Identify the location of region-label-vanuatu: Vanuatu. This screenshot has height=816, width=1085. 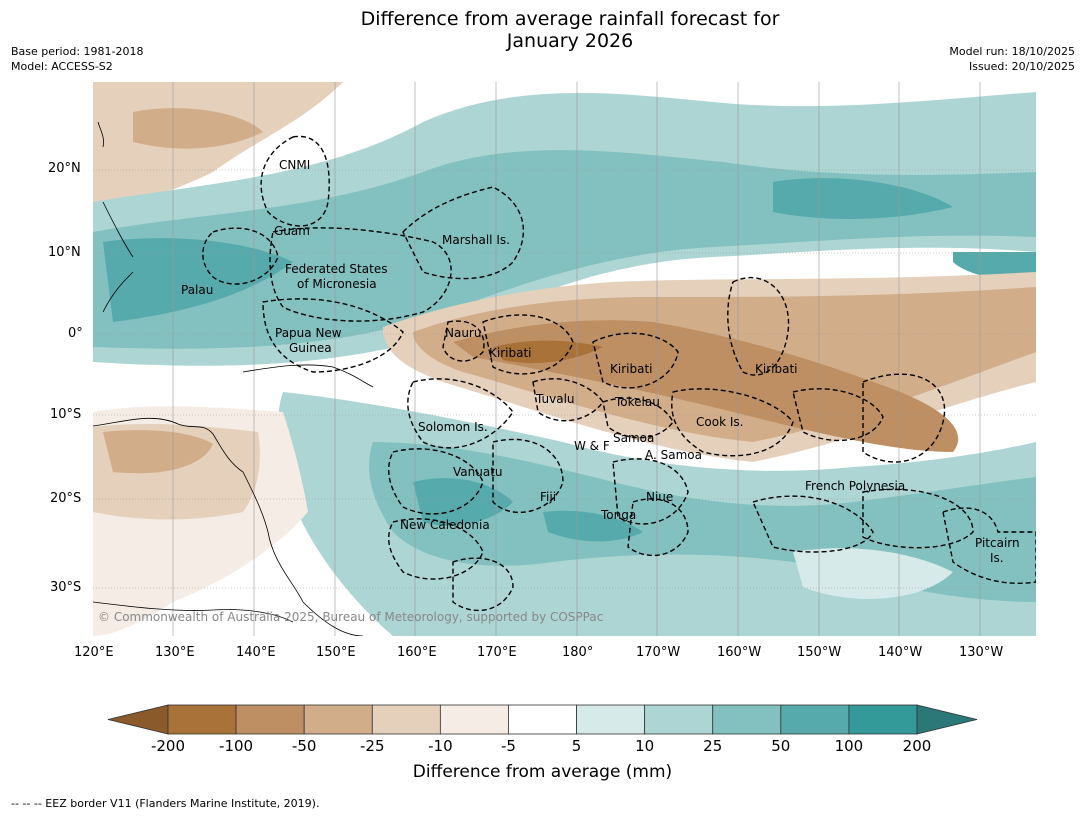
(478, 472).